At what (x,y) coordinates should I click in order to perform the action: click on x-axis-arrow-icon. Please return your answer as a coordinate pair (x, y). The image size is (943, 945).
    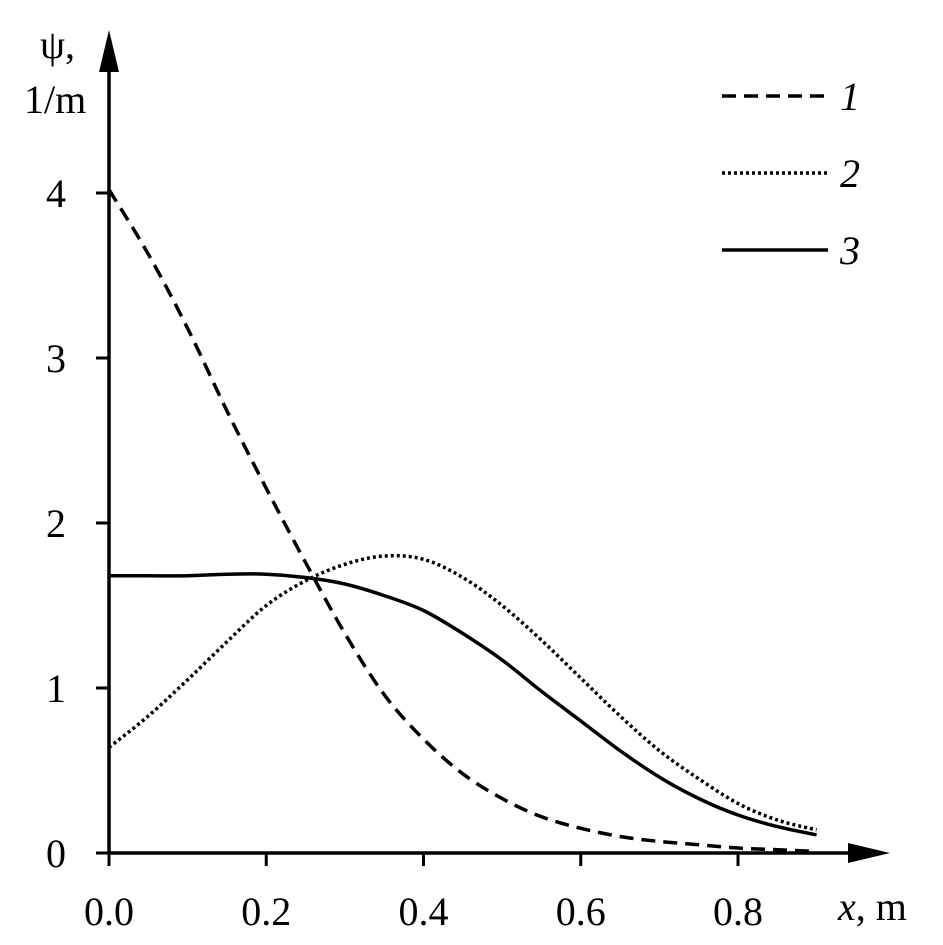
    Looking at the image, I should click on (869, 853).